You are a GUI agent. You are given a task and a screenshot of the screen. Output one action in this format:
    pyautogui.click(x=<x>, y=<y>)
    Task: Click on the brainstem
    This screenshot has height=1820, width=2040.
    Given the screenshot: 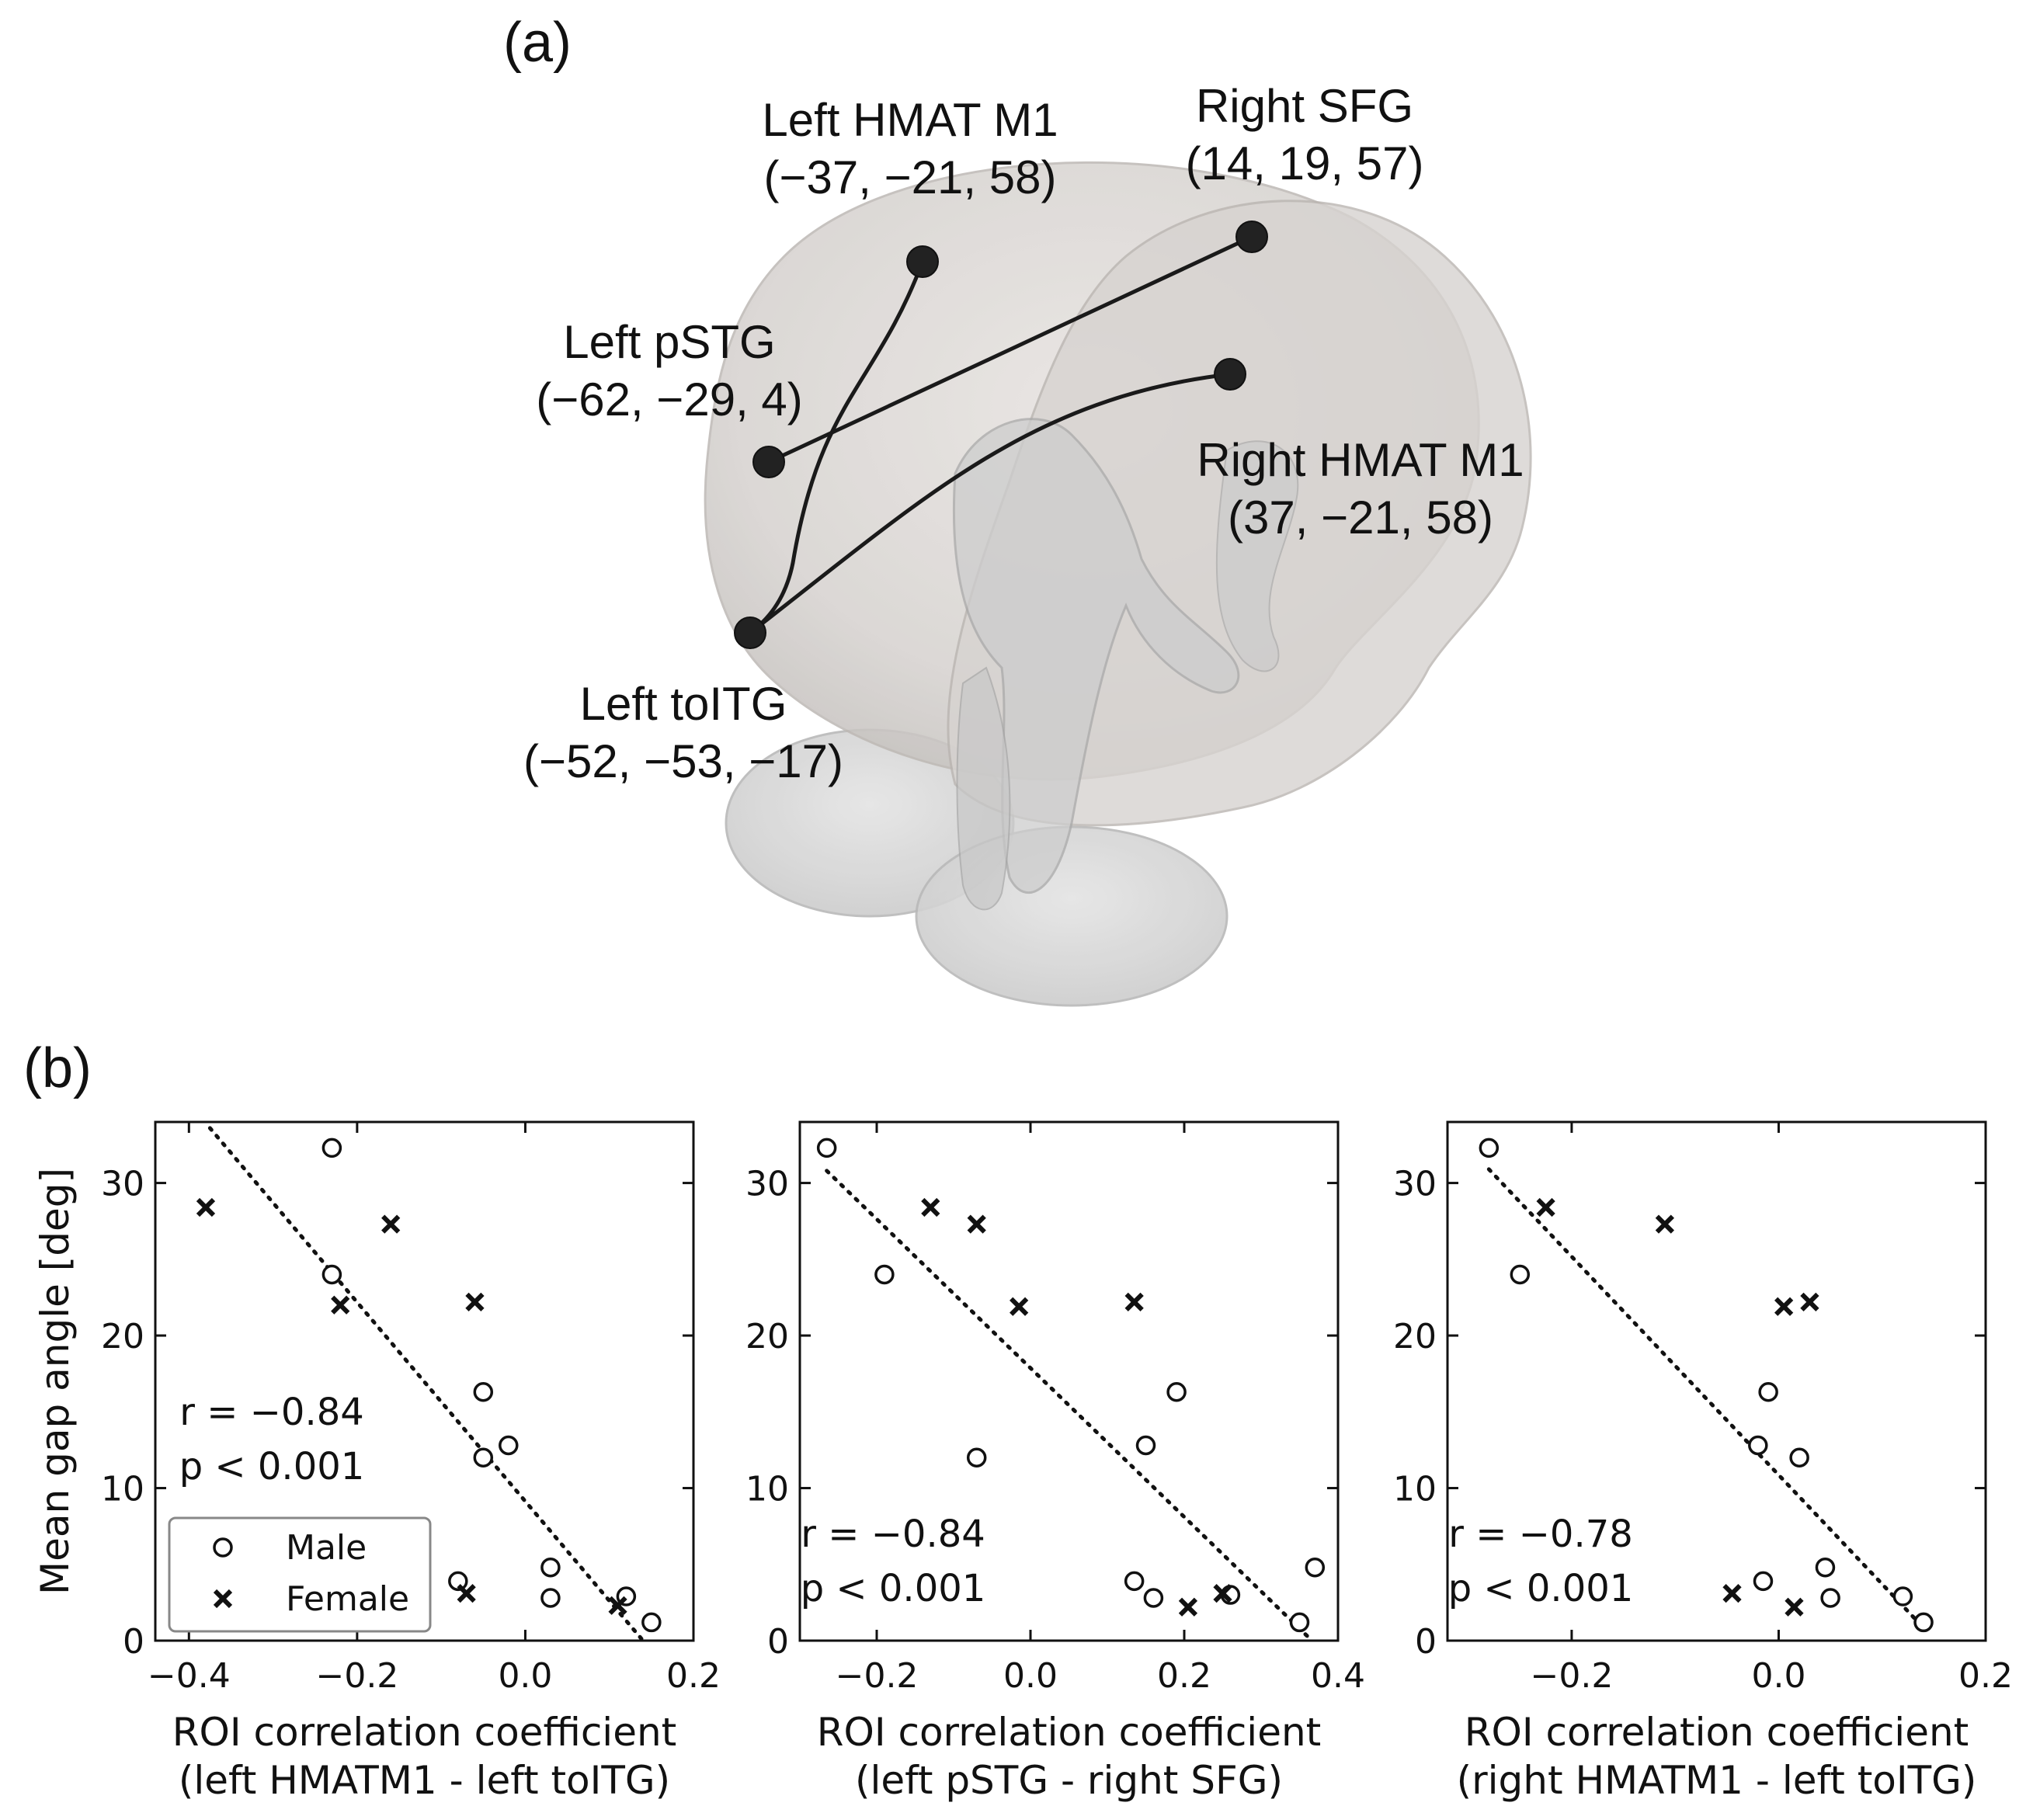 What is the action you would take?
    pyautogui.click(x=984, y=789)
    